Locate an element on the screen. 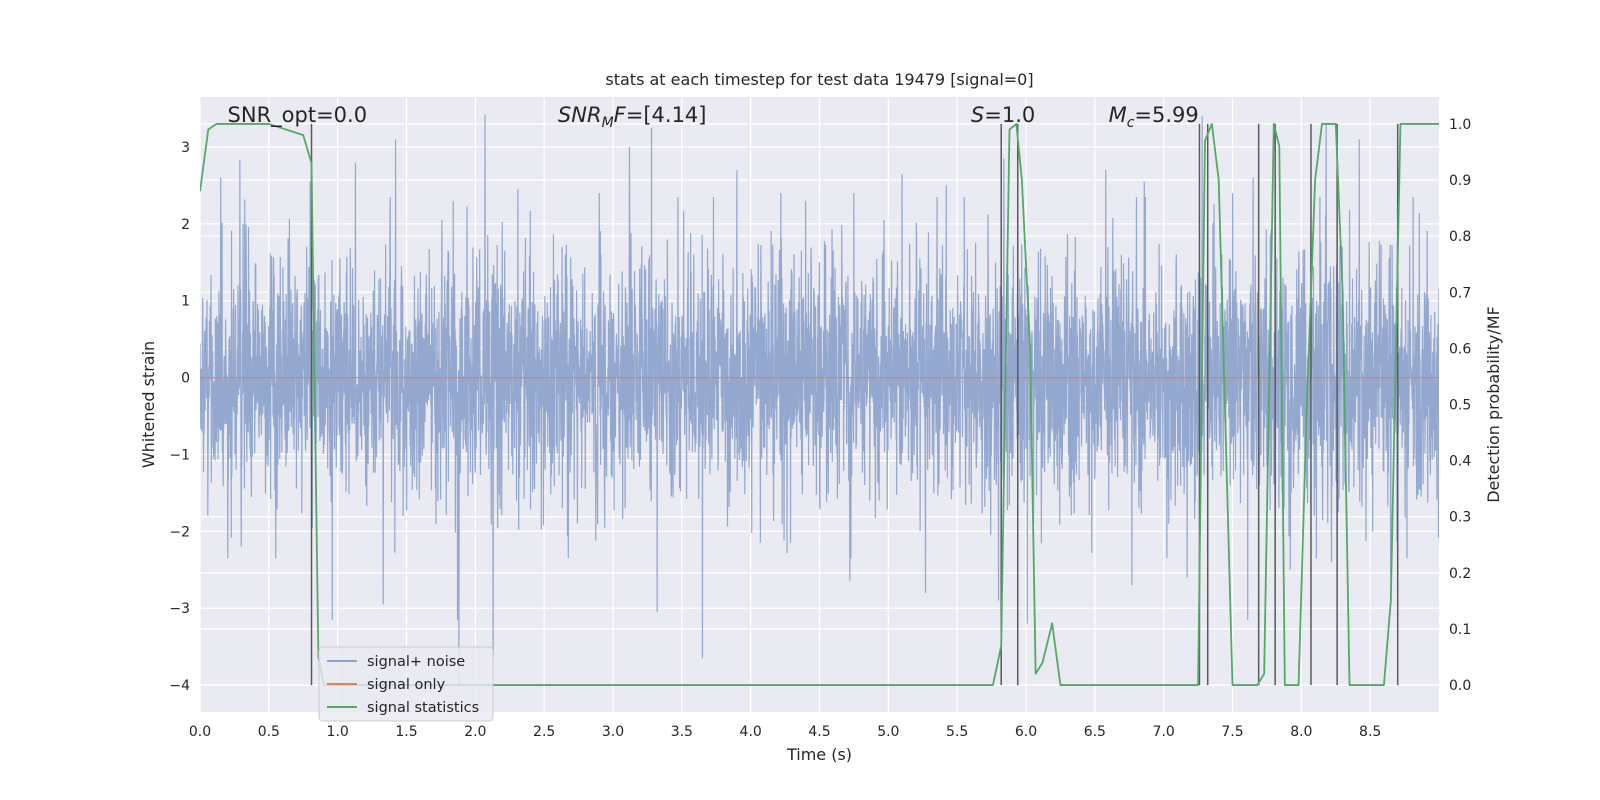  annotation-text: S=1.0 is located at coordinates (1003, 115).